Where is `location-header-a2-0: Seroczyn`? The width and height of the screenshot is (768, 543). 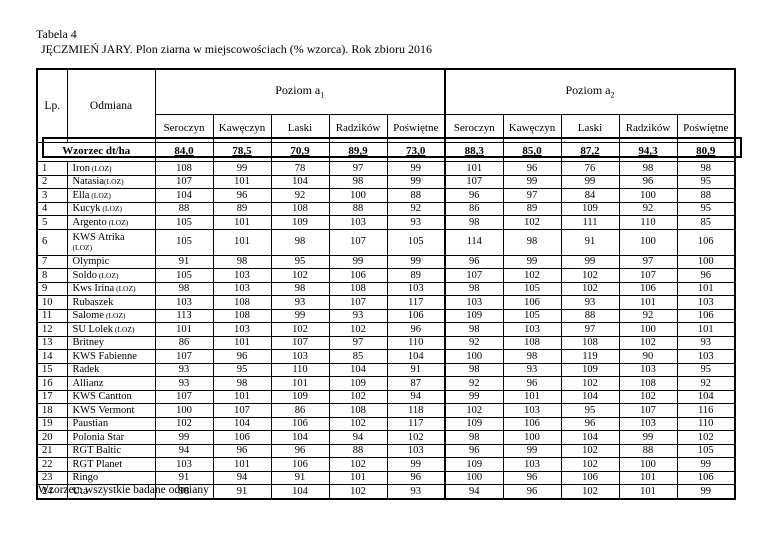
location-header-a2-0: Seroczyn is located at coordinates (474, 128).